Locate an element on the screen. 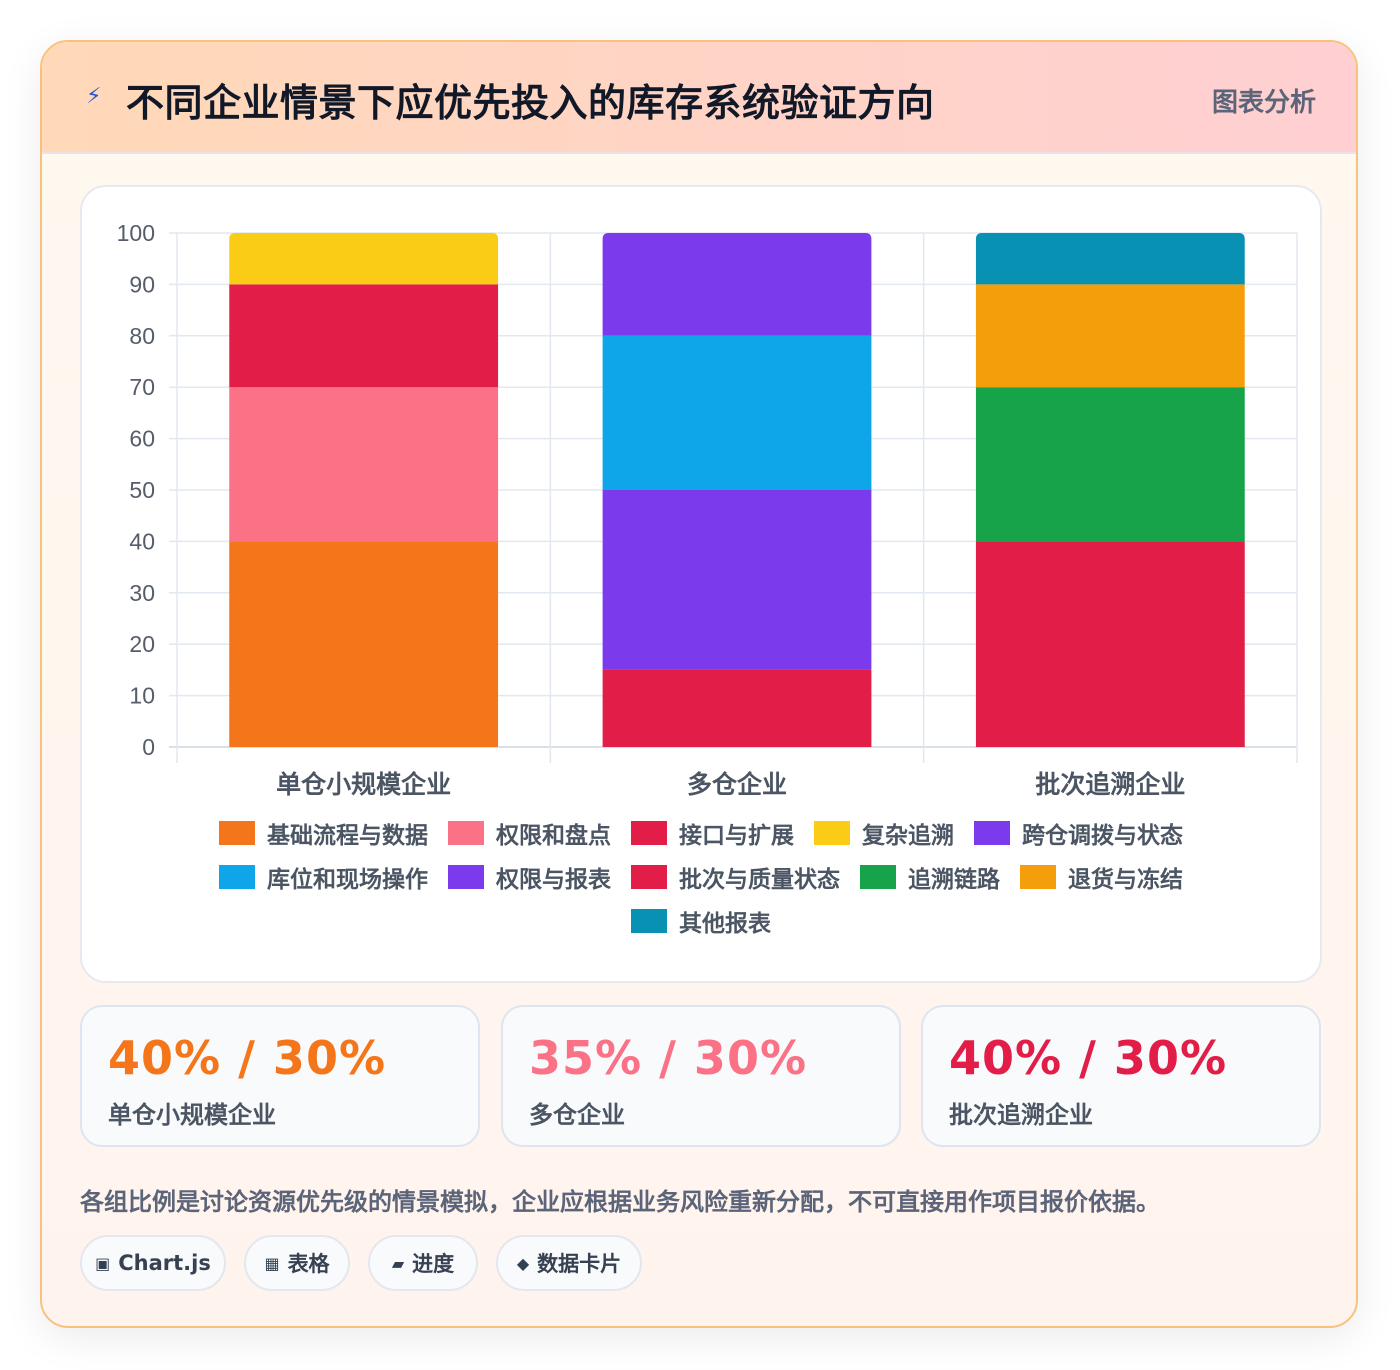 Image resolution: width=1400 pixels, height=1370 pixels. legend-row: 库位和现场操作 权限与报表 批次与质量状态 追溯链路 退货与冻结 is located at coordinates (701, 878).